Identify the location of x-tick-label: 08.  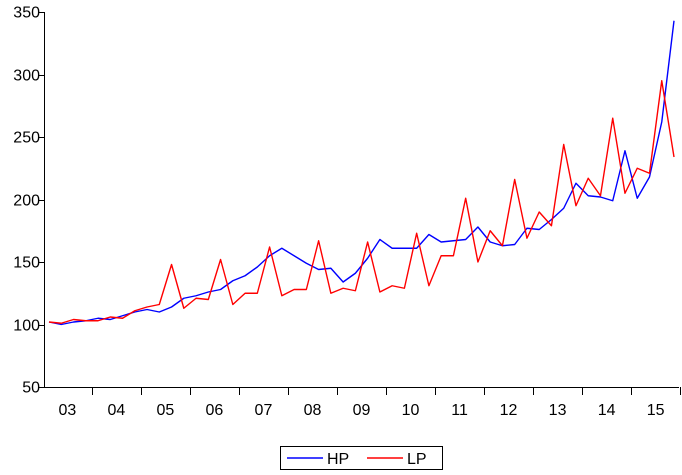
(313, 410).